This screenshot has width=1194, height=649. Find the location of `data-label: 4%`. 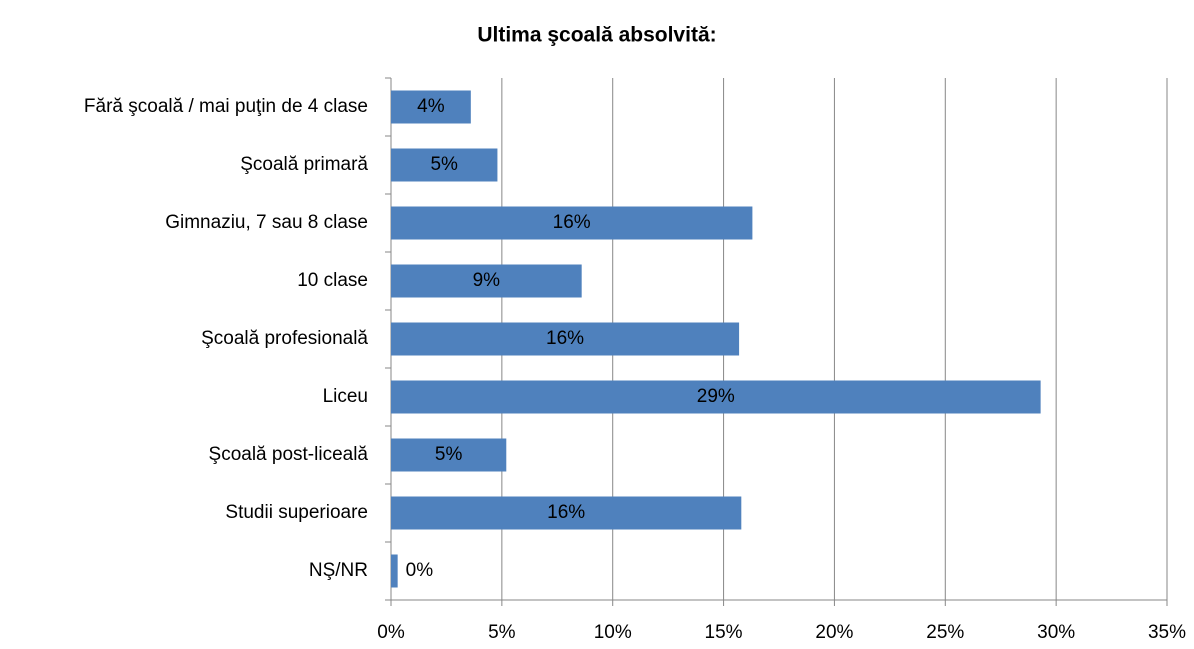

data-label: 4% is located at coordinates (431, 106).